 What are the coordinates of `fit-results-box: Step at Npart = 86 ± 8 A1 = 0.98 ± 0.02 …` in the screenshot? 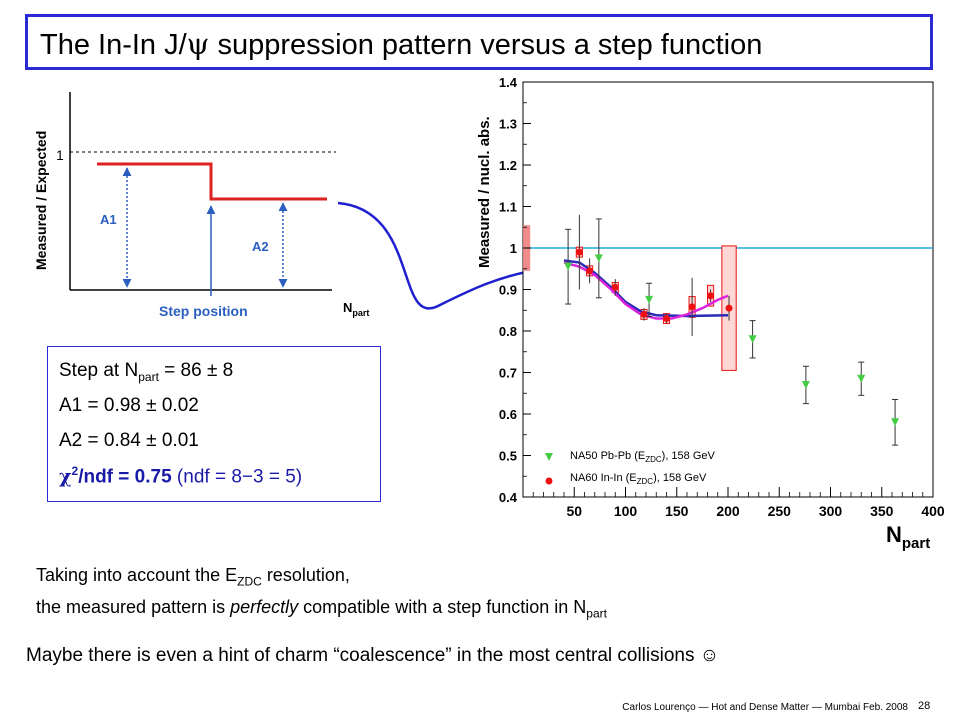 It's located at (214, 424).